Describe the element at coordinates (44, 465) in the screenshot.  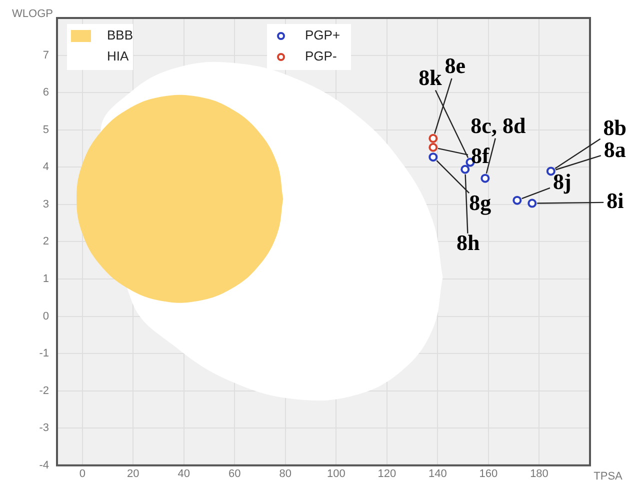
I see `y-tick-label: -4` at that location.